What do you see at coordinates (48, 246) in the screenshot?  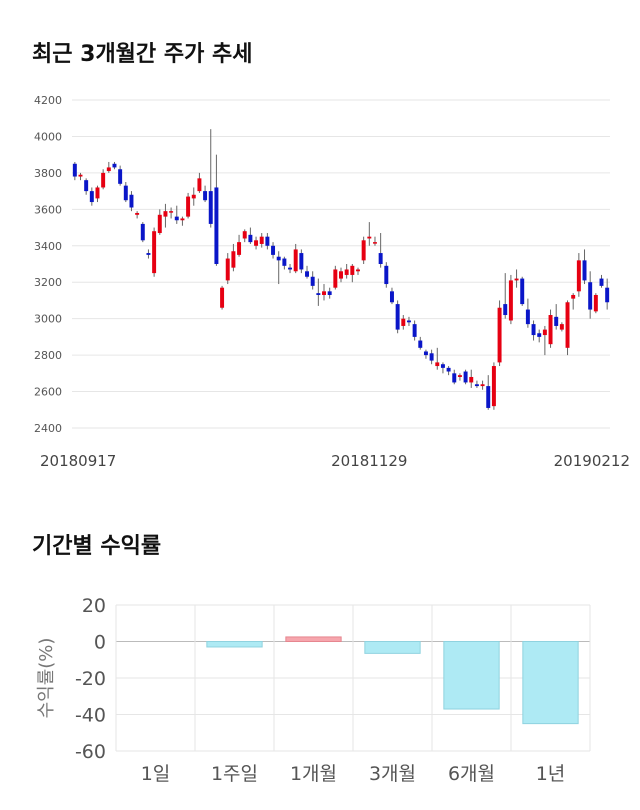 I see `y-tick-label: 3400` at bounding box center [48, 246].